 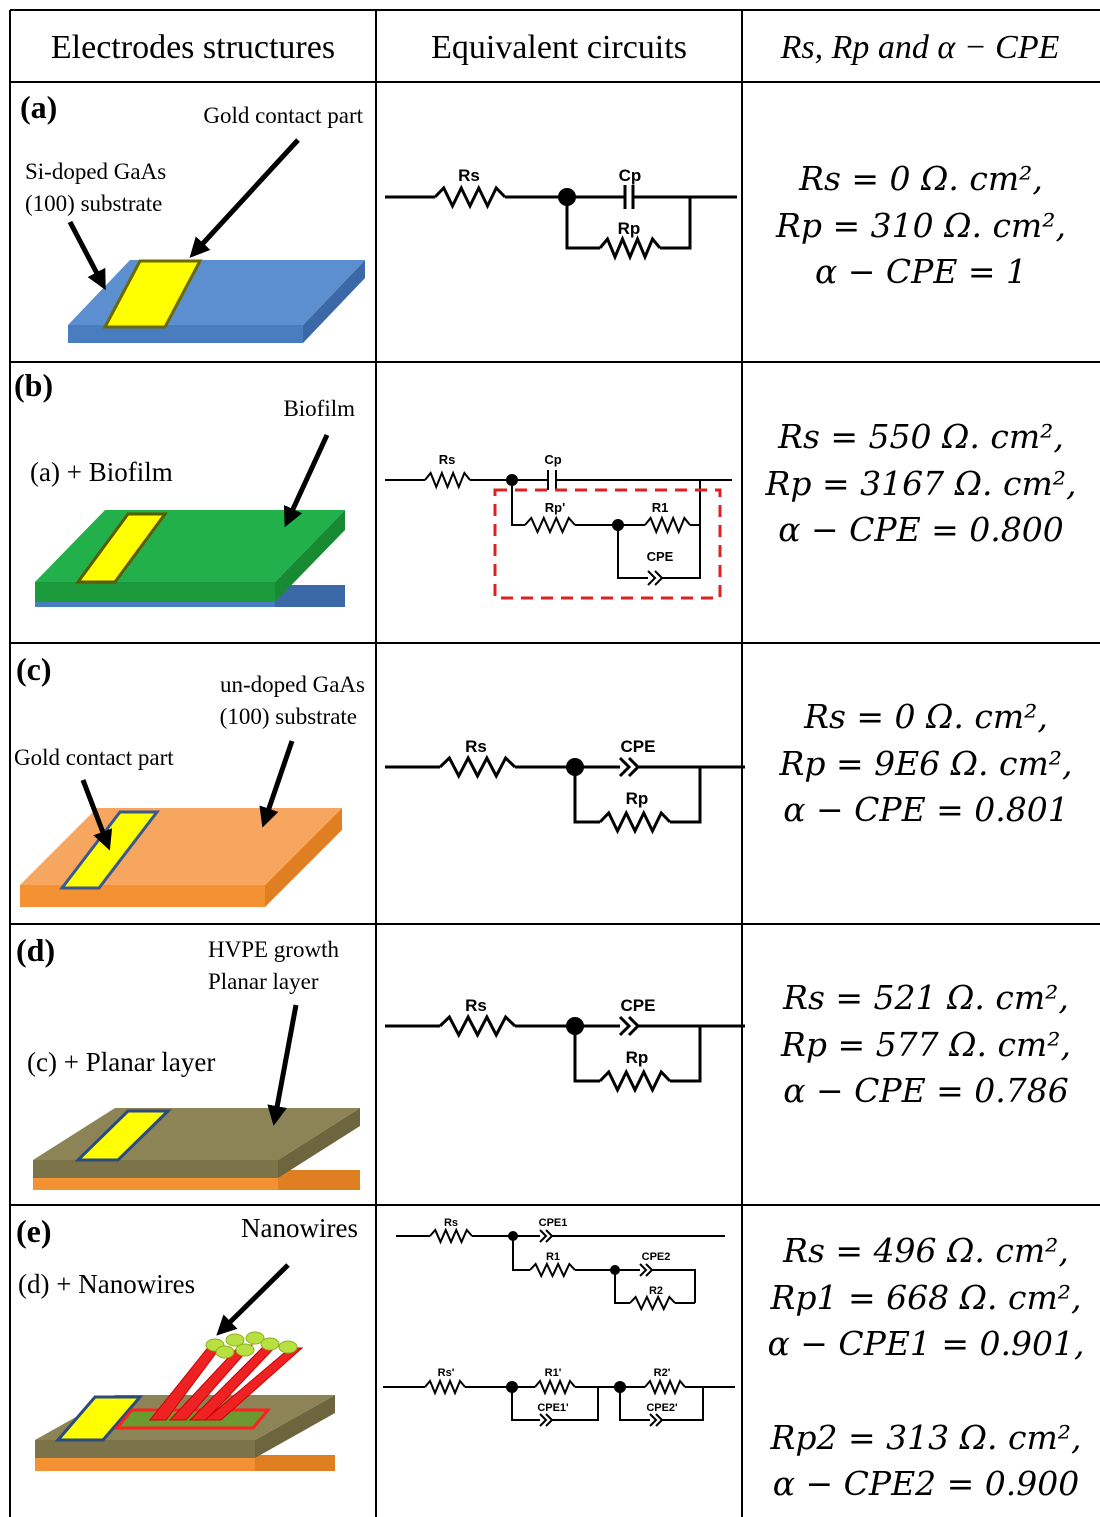 What do you see at coordinates (607, 544) in the screenshot?
I see `highlight-box` at bounding box center [607, 544].